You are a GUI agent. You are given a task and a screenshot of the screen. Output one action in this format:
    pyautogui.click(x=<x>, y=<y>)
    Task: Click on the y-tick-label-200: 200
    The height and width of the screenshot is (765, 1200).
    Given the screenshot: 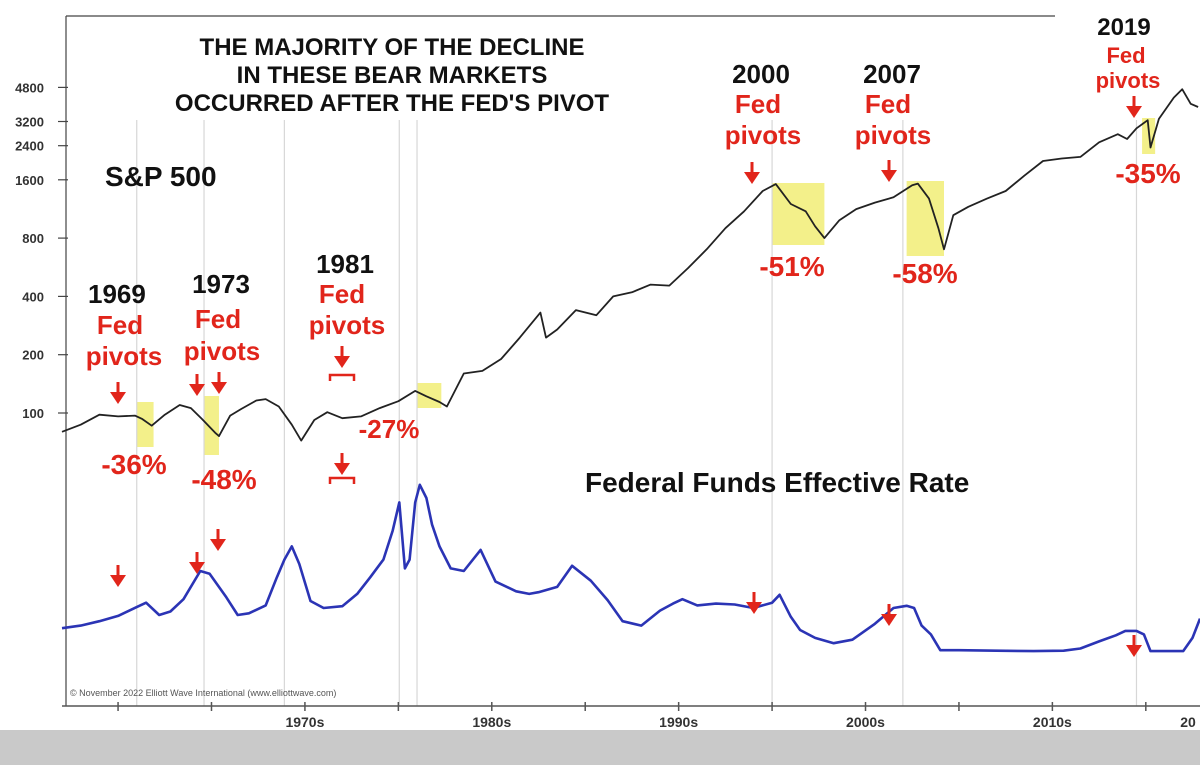 What is the action you would take?
    pyautogui.click(x=33, y=355)
    